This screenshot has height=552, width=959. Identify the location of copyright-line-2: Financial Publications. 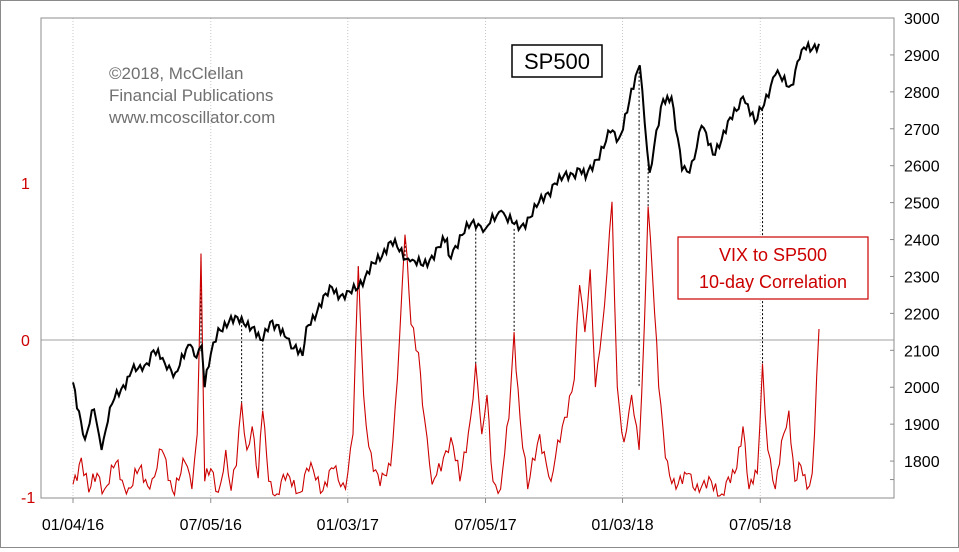
(191, 95).